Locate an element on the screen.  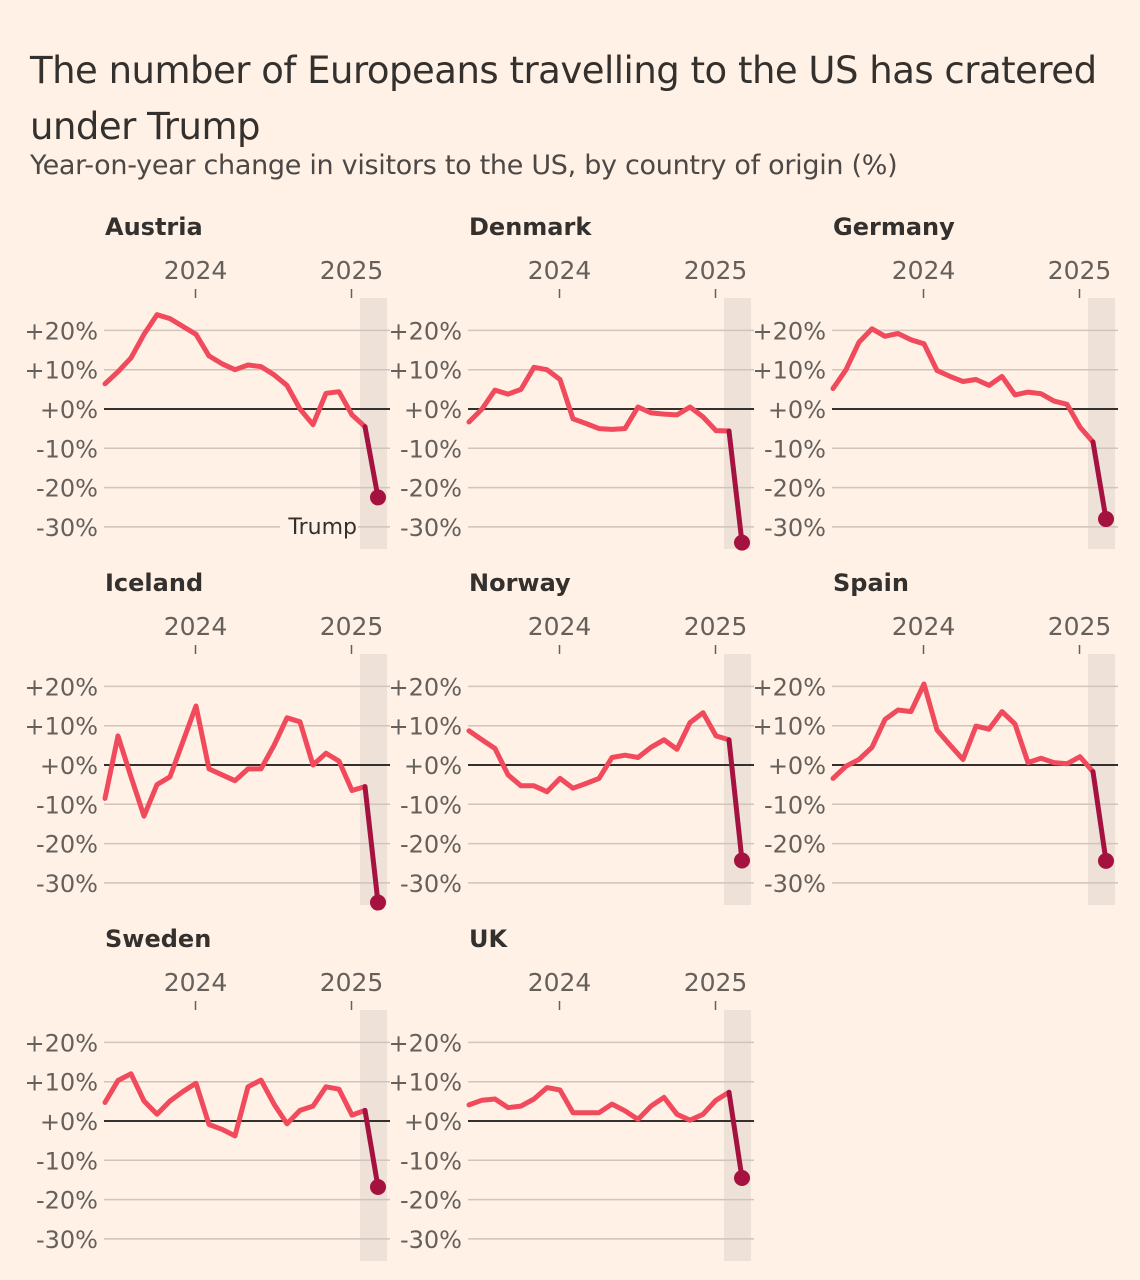
panel-title: Spain is located at coordinates (871, 583).